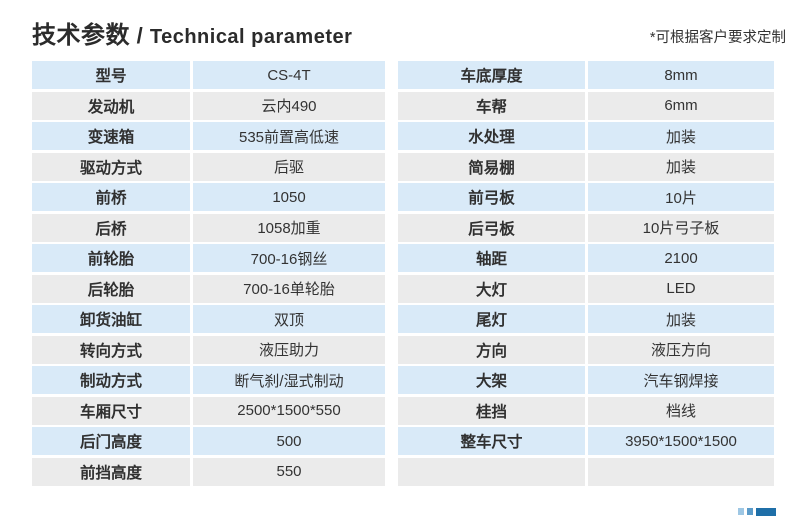 Image resolution: width=800 pixels, height=517 pixels. I want to click on param-value: 1050, so click(289, 197).